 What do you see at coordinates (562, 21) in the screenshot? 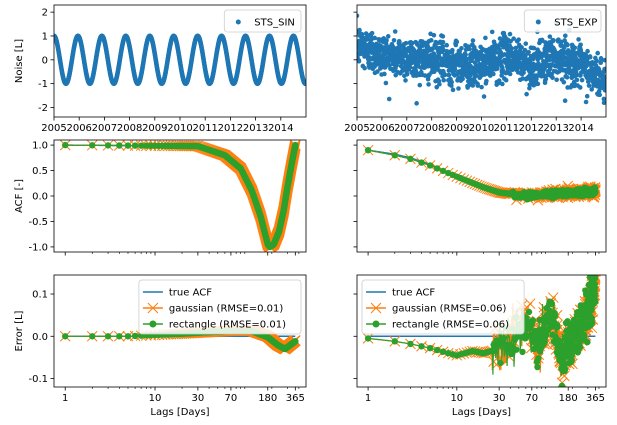
I see `legend: STS_EXP` at bounding box center [562, 21].